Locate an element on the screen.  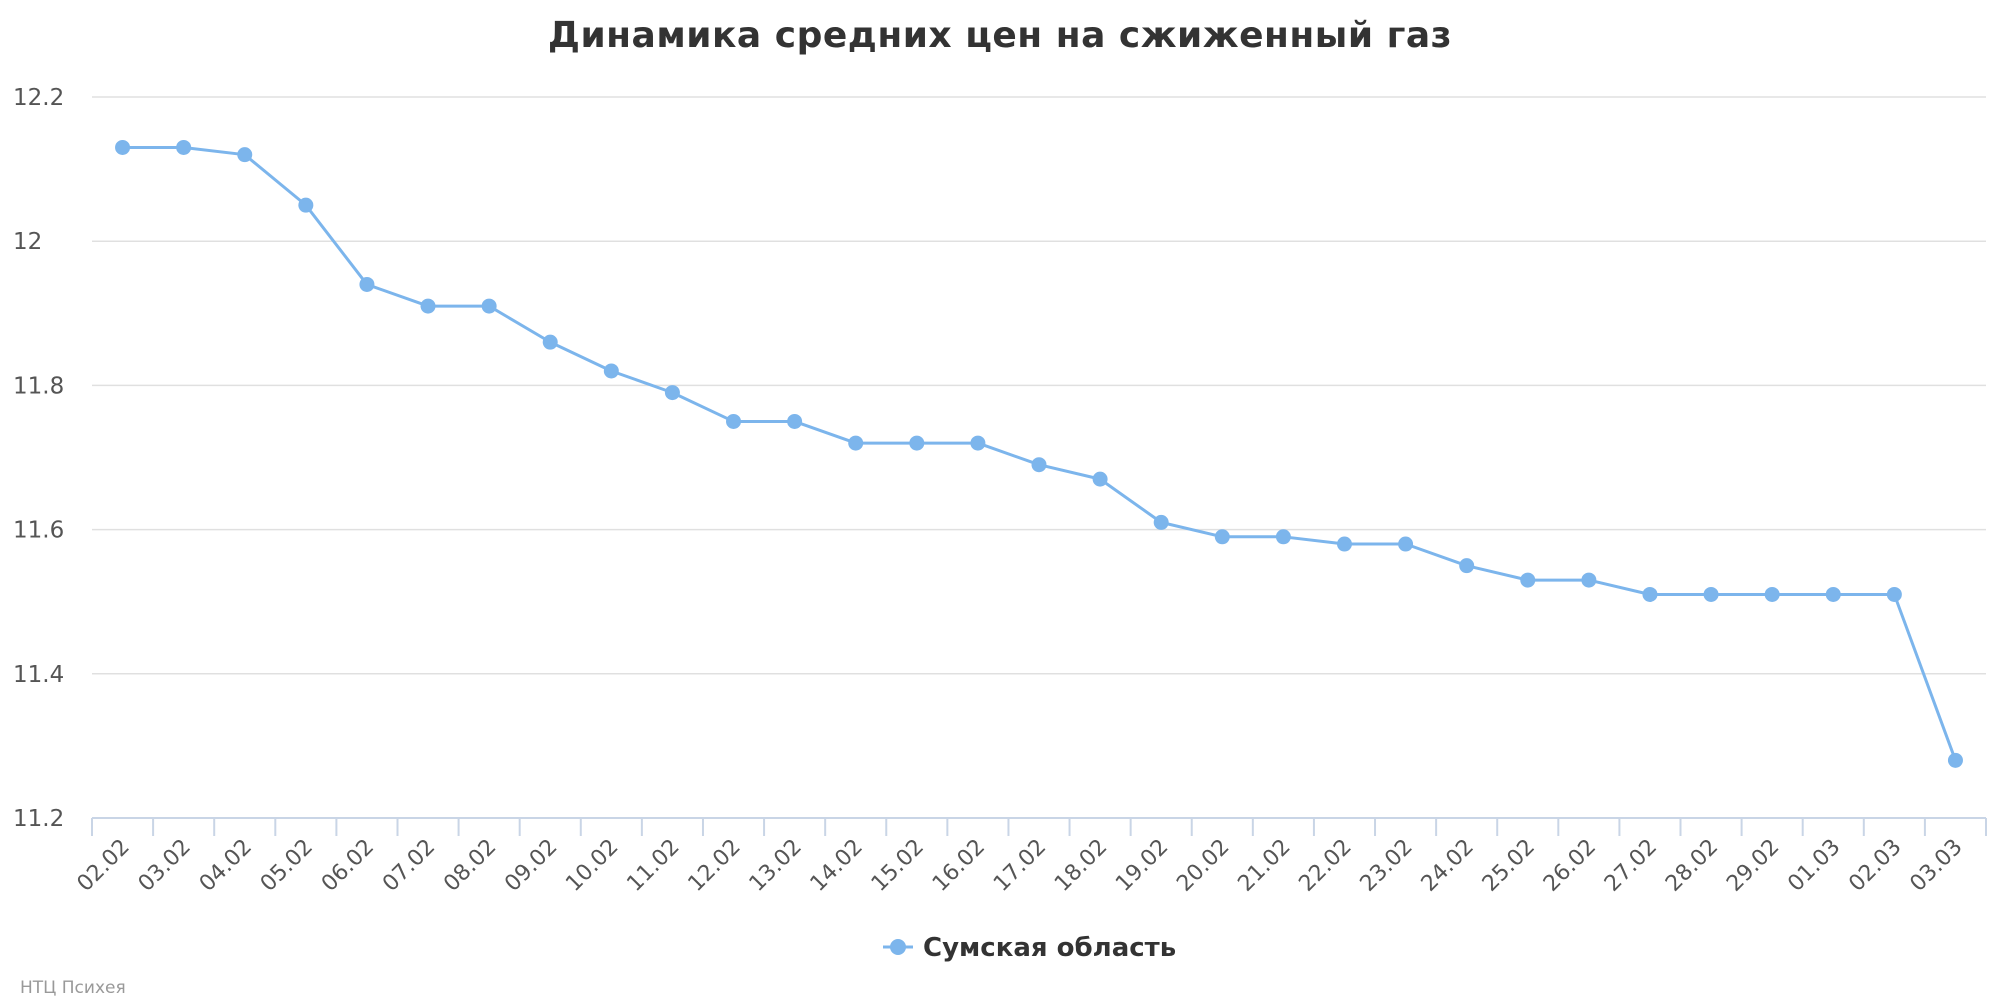
x-tick-label: 28.02 is located at coordinates (1692, 866).